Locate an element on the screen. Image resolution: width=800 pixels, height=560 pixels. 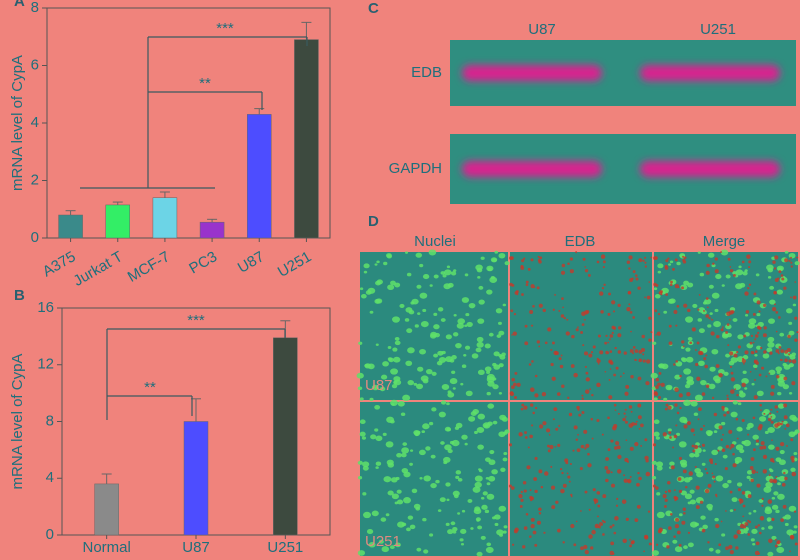
column-label: Nuclei is located at coordinates (435, 241).